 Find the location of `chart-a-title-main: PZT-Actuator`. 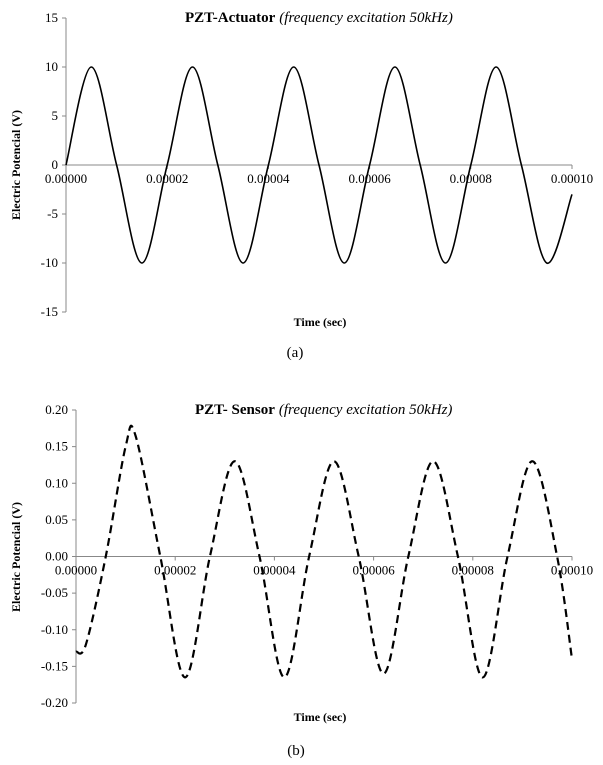

chart-a-title-main: PZT-Actuator is located at coordinates (230, 18).